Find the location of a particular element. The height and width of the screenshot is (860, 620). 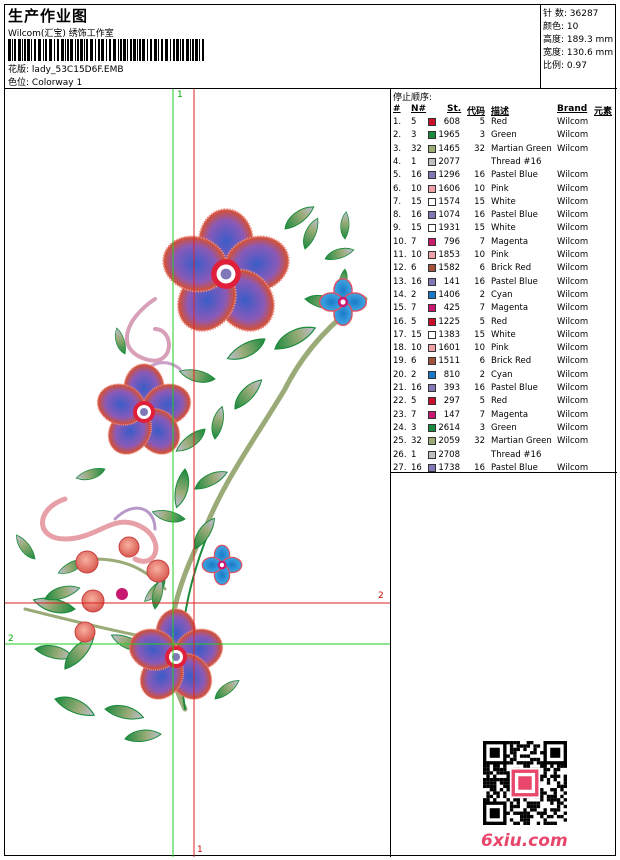

row-stitches: 1296 is located at coordinates (449, 175).